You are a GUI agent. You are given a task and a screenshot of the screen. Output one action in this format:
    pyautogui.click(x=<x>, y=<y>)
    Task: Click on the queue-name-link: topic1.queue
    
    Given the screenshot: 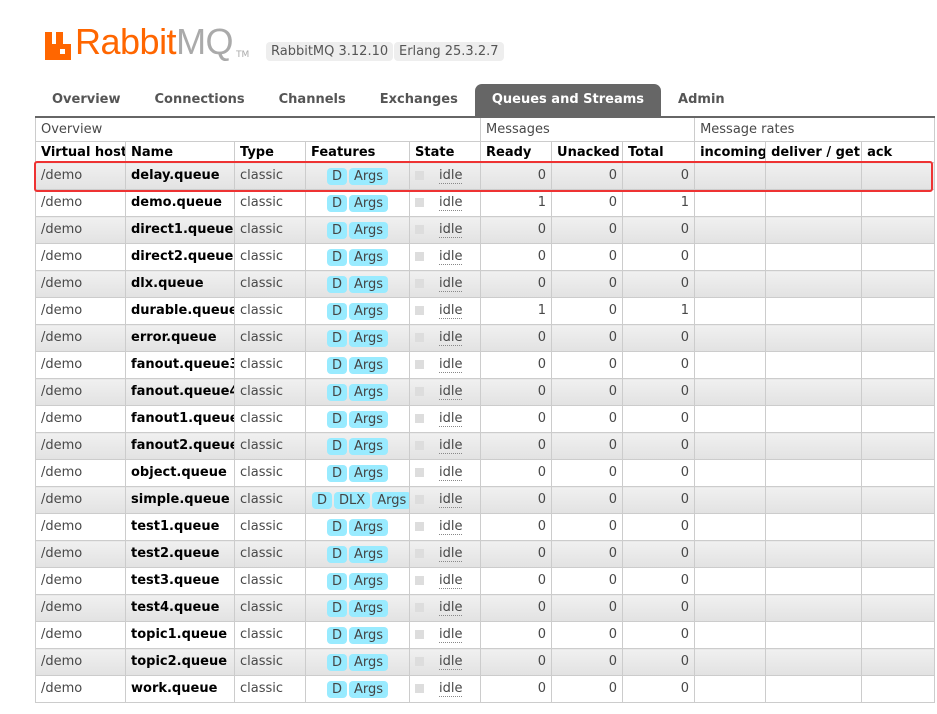 What is the action you would take?
    pyautogui.click(x=180, y=635)
    